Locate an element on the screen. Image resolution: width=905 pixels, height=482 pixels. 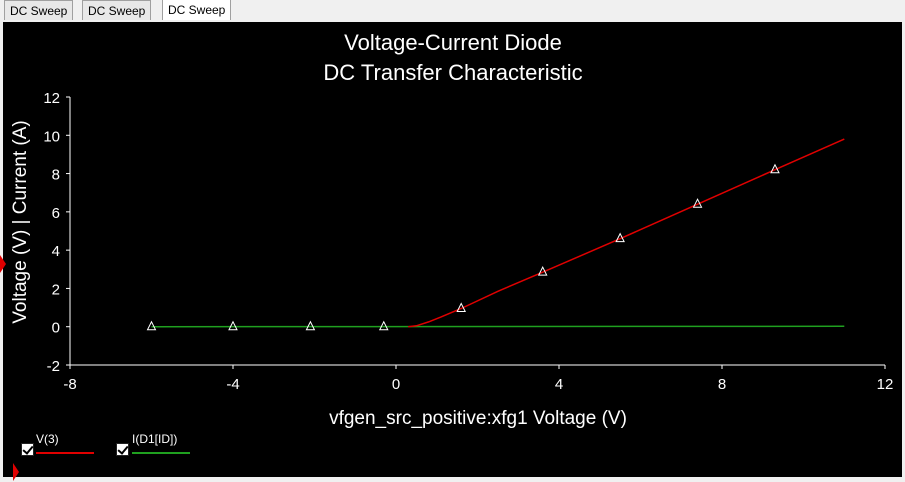
x-tick-label: 12 is located at coordinates (885, 384).